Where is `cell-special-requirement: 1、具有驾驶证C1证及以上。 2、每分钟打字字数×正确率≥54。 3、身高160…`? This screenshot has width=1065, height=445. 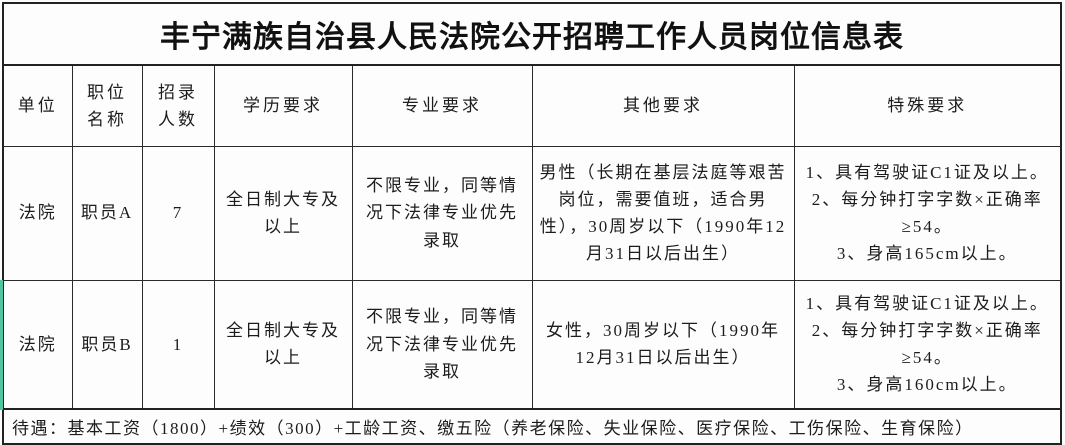
cell-special-requirement: 1、具有驾驶证C1证及以上。 2、每分钟打字字数×正确率≥54。 3、身高160… is located at coordinates (926, 343).